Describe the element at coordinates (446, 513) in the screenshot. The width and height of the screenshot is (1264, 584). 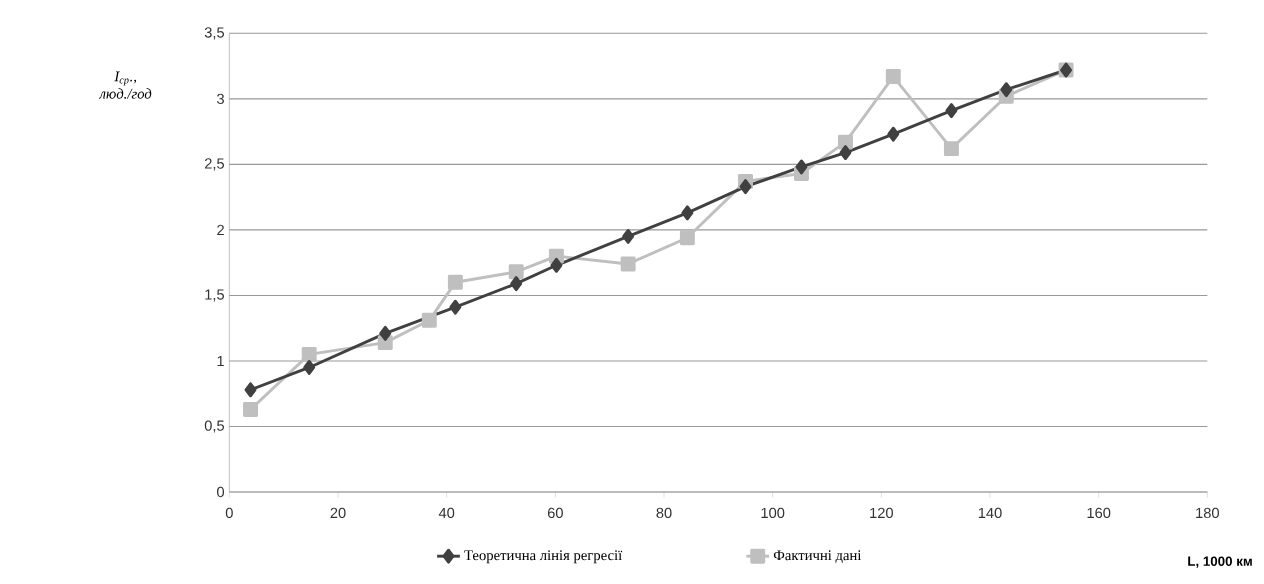
I see `x-tick-label: 40` at that location.